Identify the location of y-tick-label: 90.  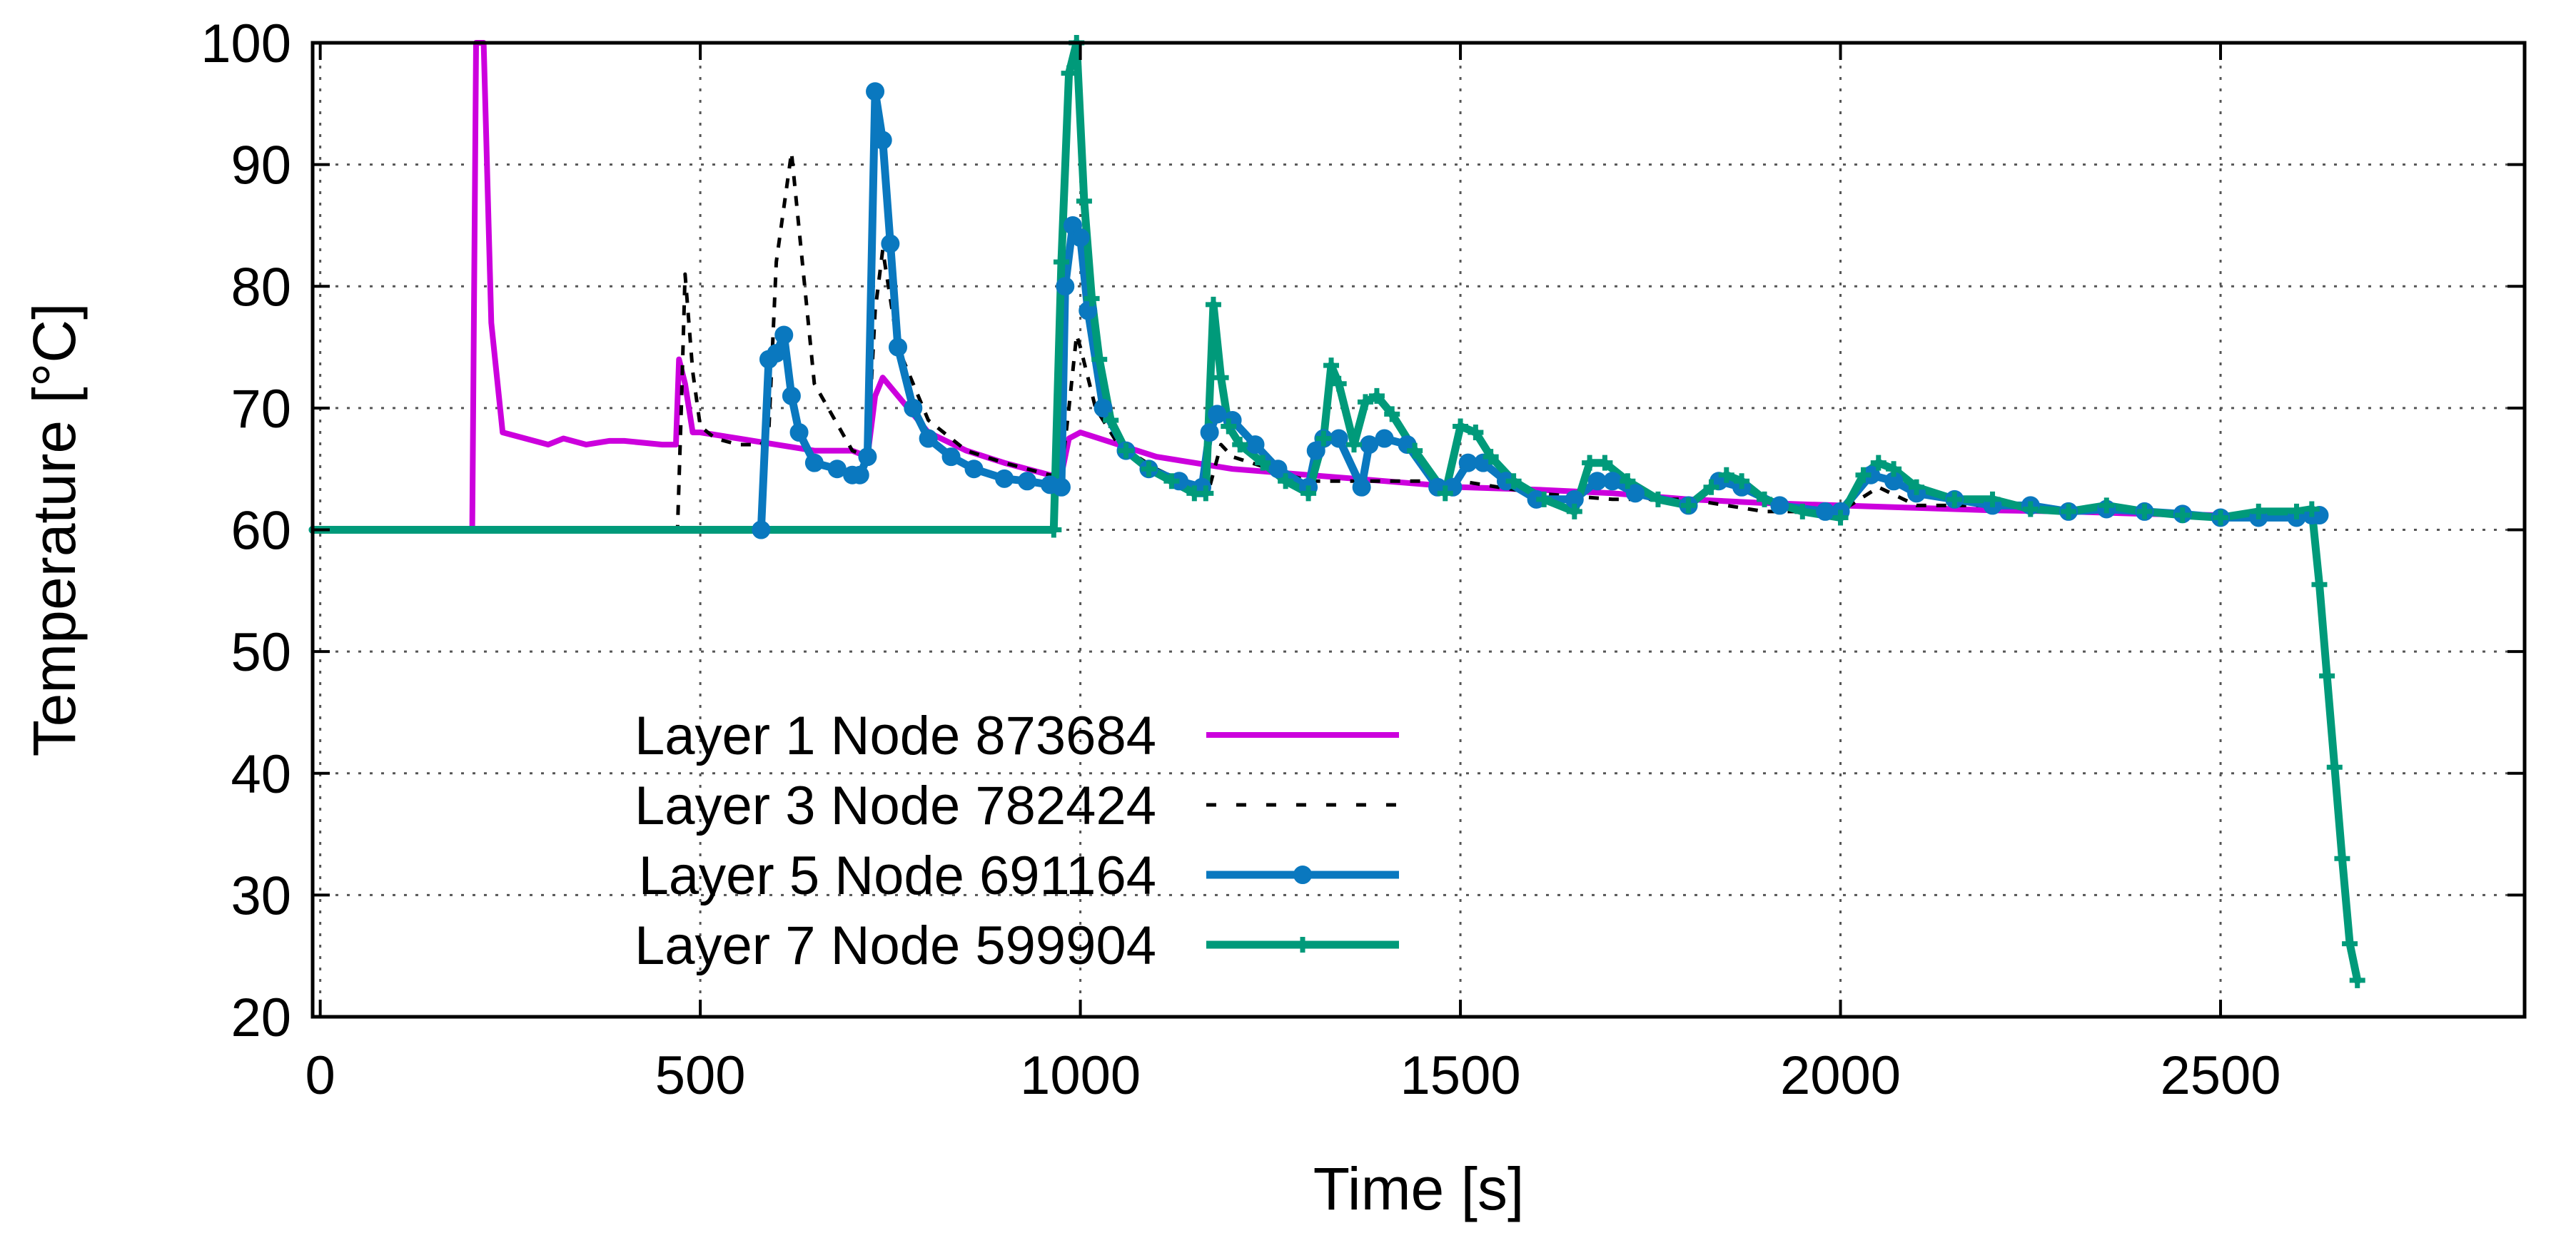
(261, 166).